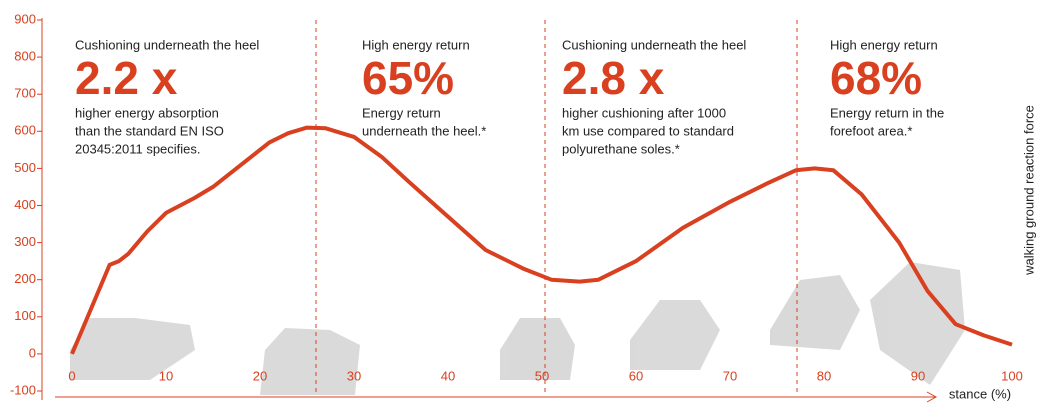  Describe the element at coordinates (1012, 375) in the screenshot. I see `x-tick-label: 100` at that location.